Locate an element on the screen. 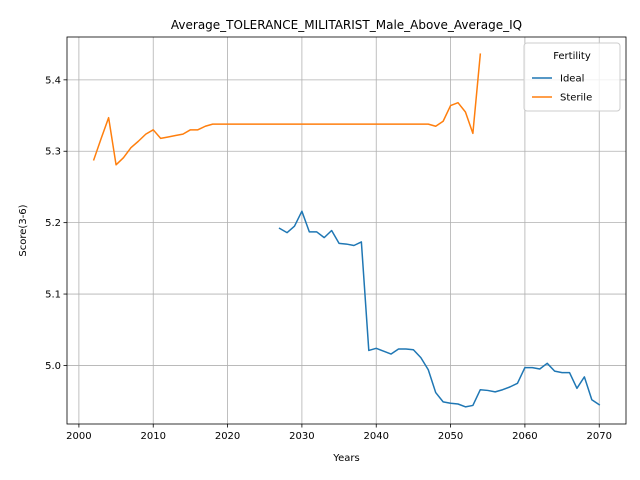  legend: Fertility Ideal Sterile is located at coordinates (572, 77).